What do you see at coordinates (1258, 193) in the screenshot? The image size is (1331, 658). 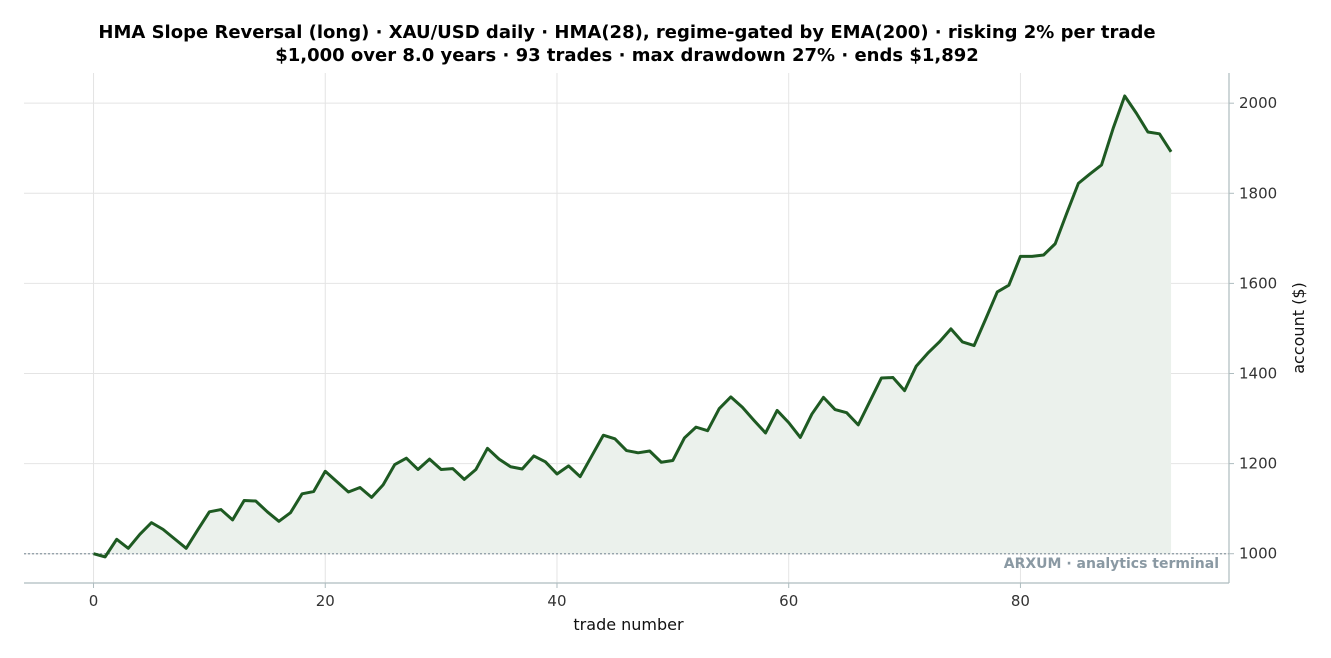 I see `y-tick-label: 1800` at bounding box center [1258, 193].